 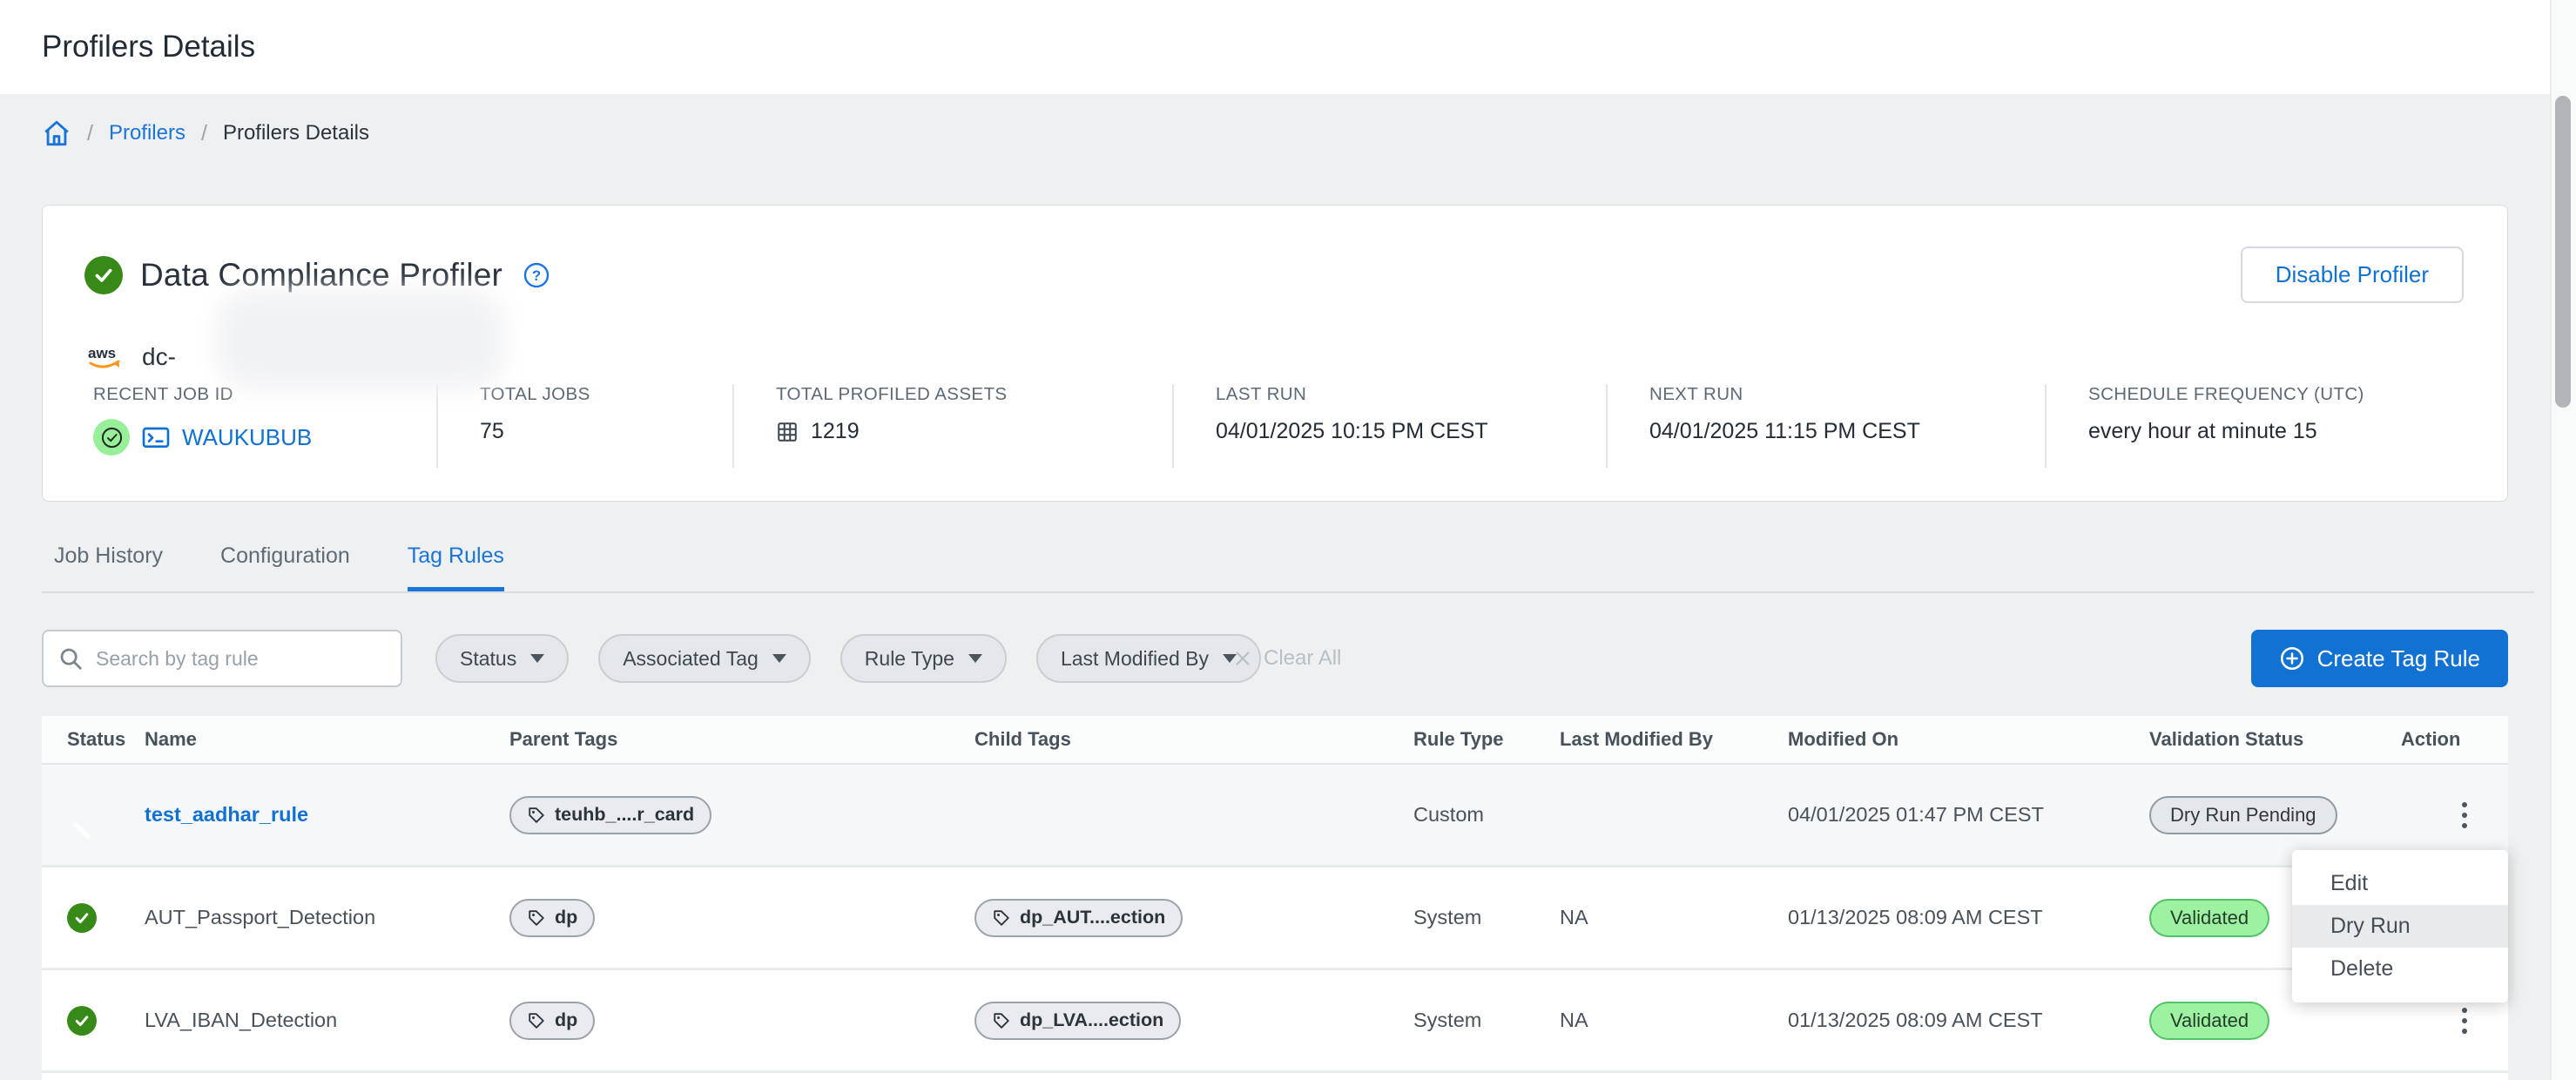 I want to click on total-jobs-value: 75, so click(x=492, y=431).